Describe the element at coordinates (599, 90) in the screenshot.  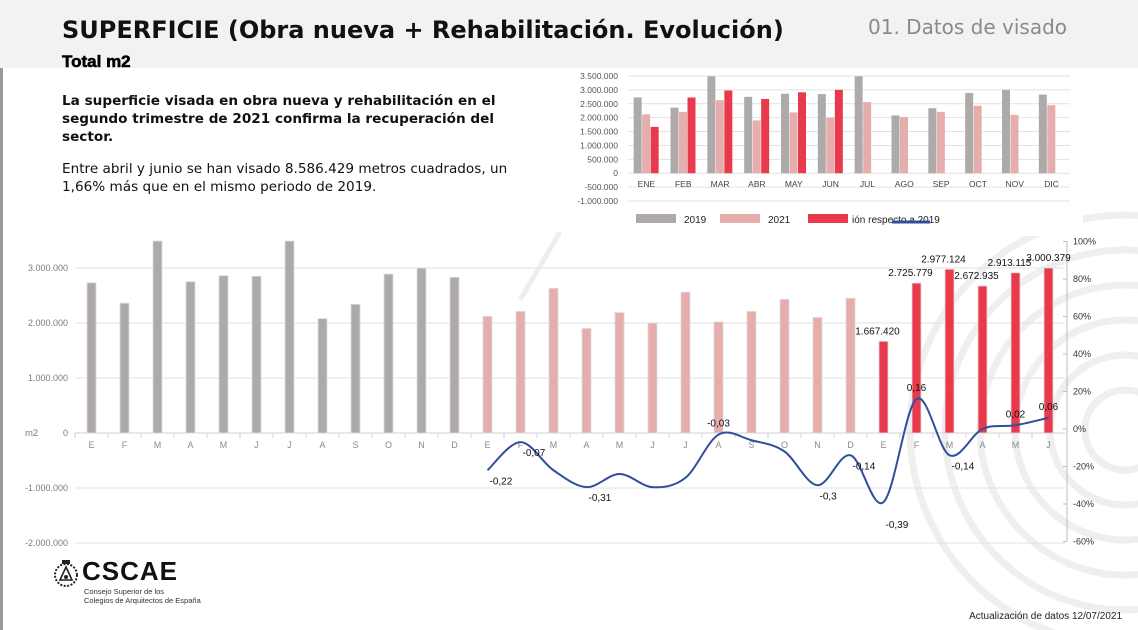
I see `small-y-tick-label: 3.000.000` at that location.